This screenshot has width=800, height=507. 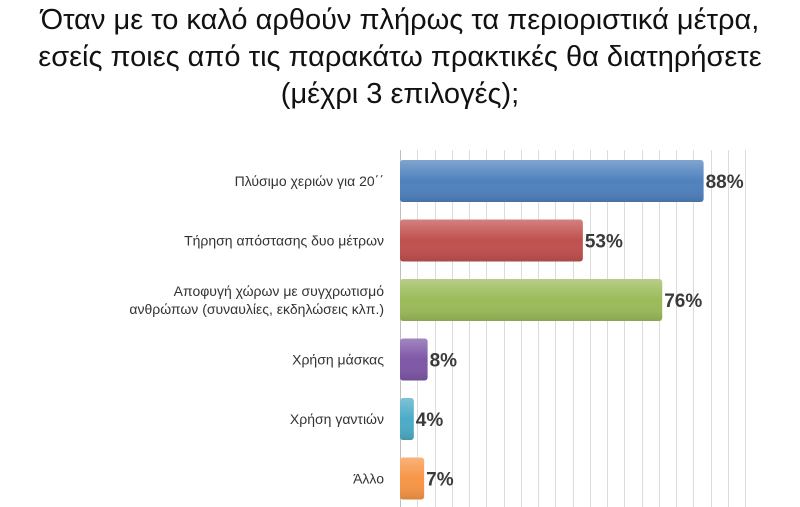 I want to click on category-label: Χρήση μάσκας, so click(x=338, y=360).